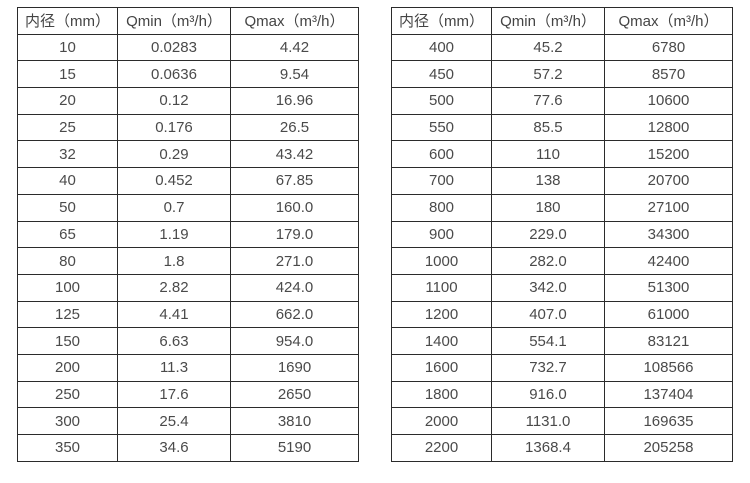  What do you see at coordinates (294, 234) in the screenshot?
I see `table-cell: 179.0` at bounding box center [294, 234].